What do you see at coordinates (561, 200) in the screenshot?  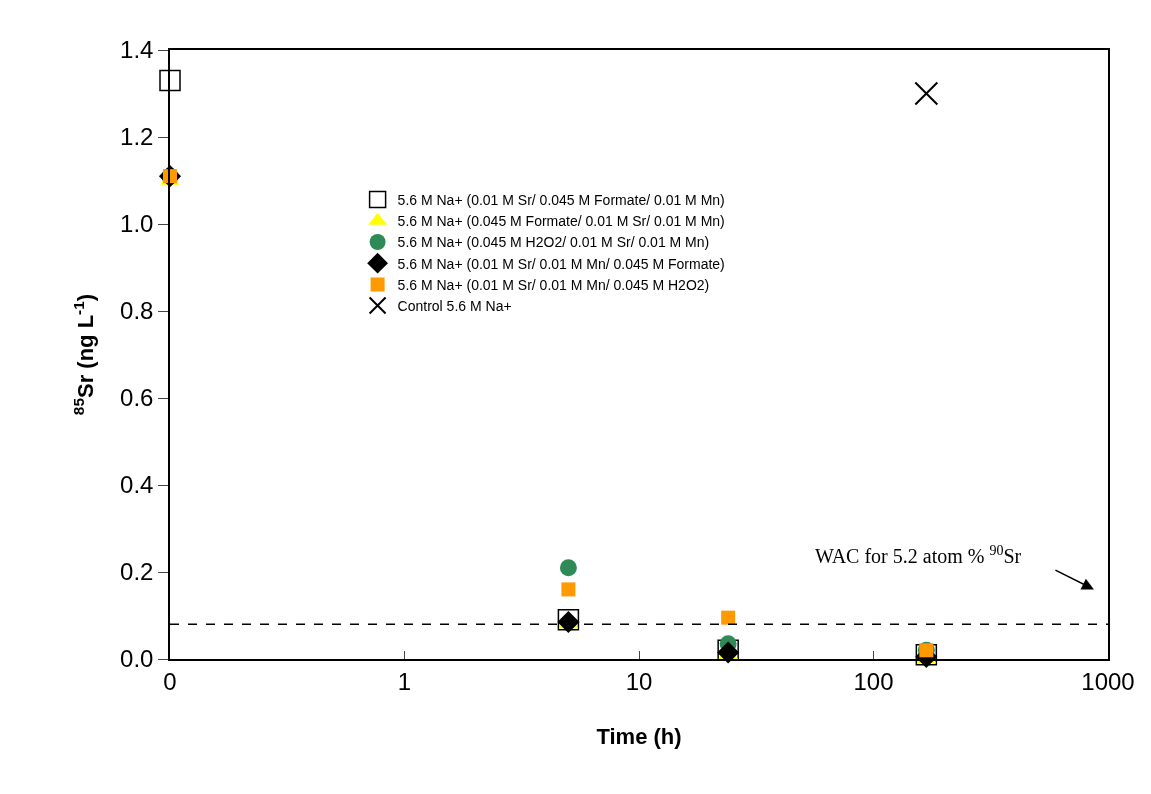 I see `legend-label: 5.6 M Na+ (0.01 M Sr/ 0.045 M Formate/ 0.01 M Mn)` at bounding box center [561, 200].